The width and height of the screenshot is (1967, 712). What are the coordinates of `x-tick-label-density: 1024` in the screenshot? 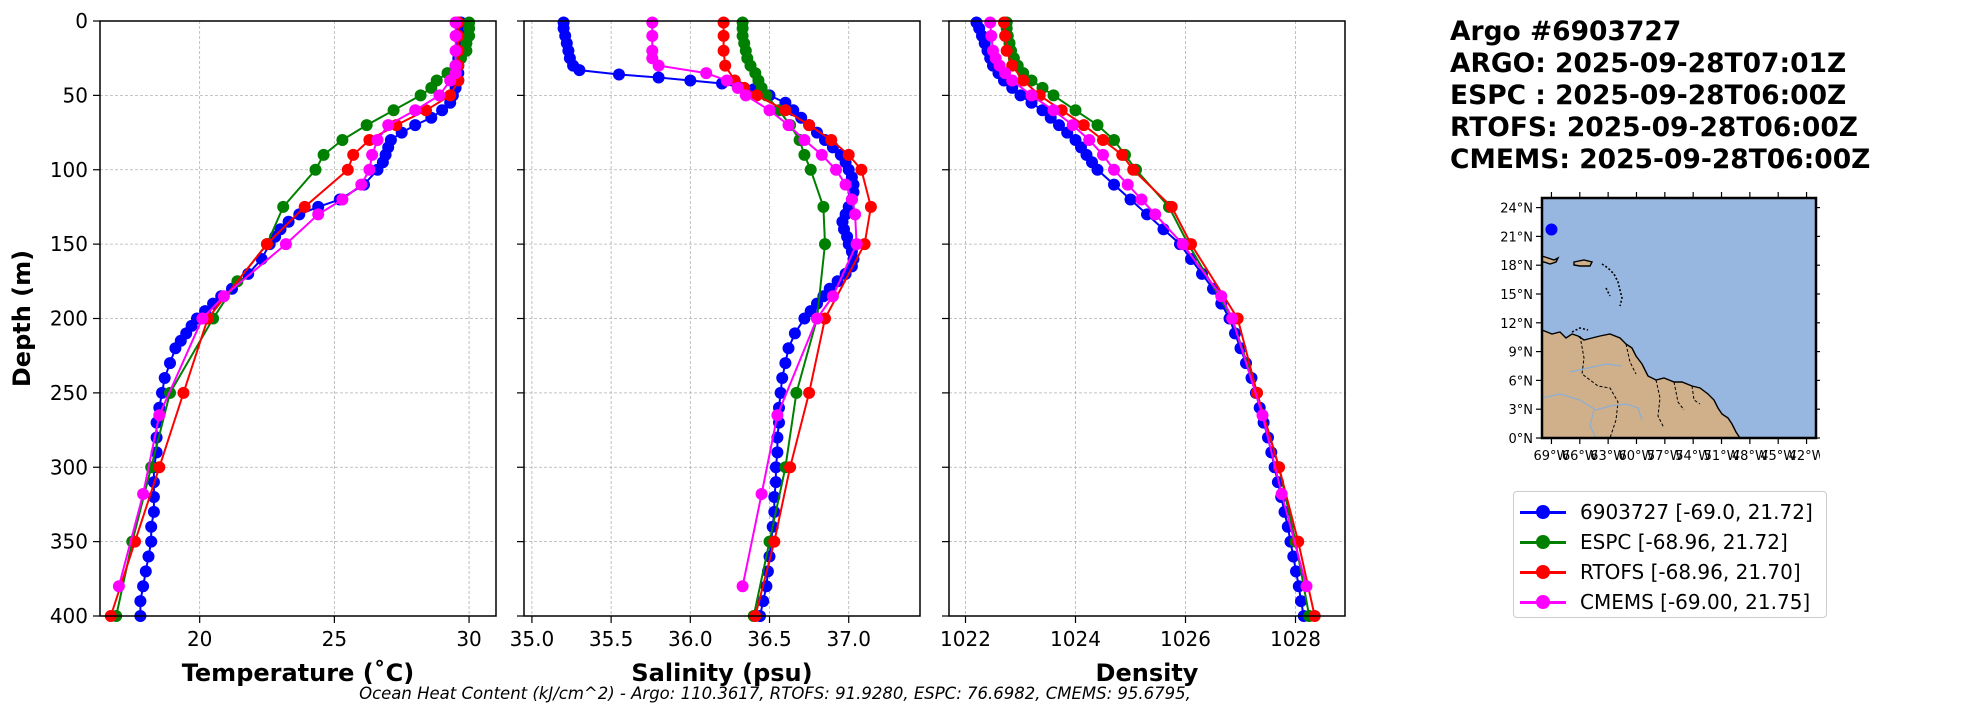 It's located at (1075, 639).